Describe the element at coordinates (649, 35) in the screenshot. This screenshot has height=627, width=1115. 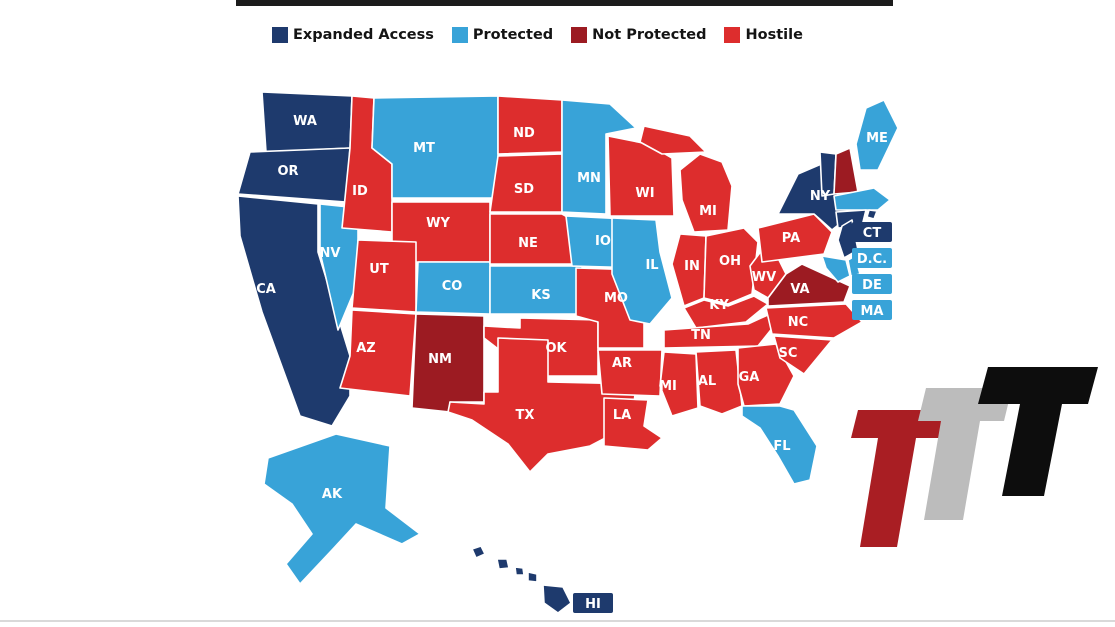
I see `legend-label-not_protected: Not Protected` at that location.